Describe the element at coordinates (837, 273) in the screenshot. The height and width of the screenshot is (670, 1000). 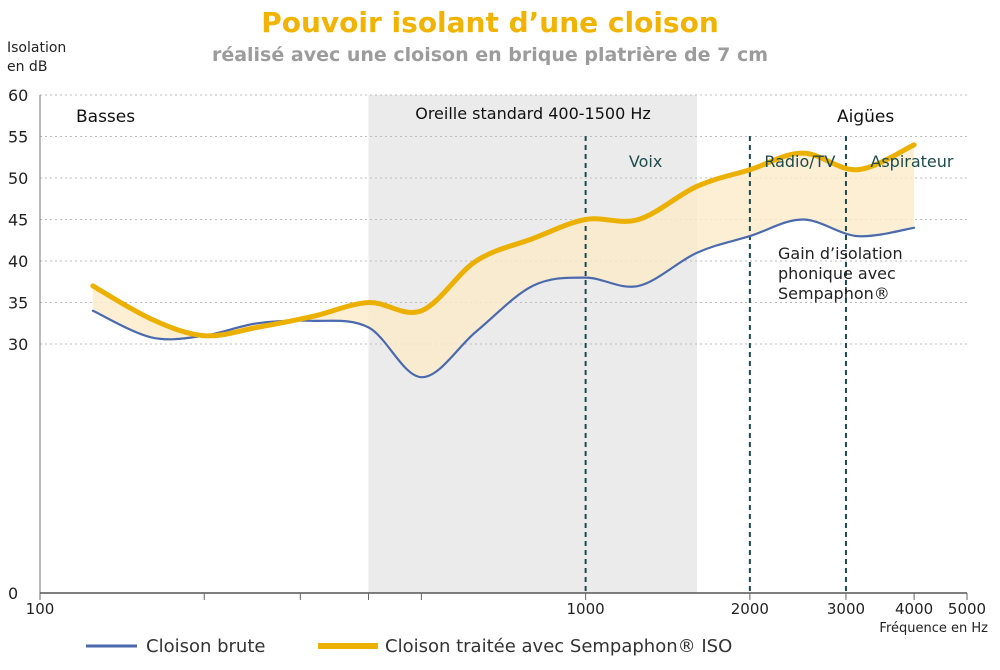
I see `gain-label-line2: phonique avec` at that location.